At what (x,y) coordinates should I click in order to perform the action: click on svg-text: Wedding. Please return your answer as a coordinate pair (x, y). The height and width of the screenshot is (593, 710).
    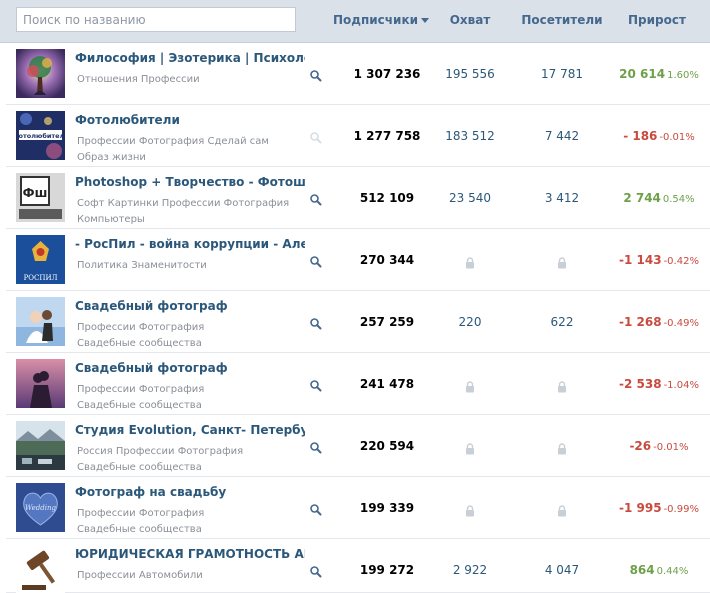
    Looking at the image, I should click on (40, 508).